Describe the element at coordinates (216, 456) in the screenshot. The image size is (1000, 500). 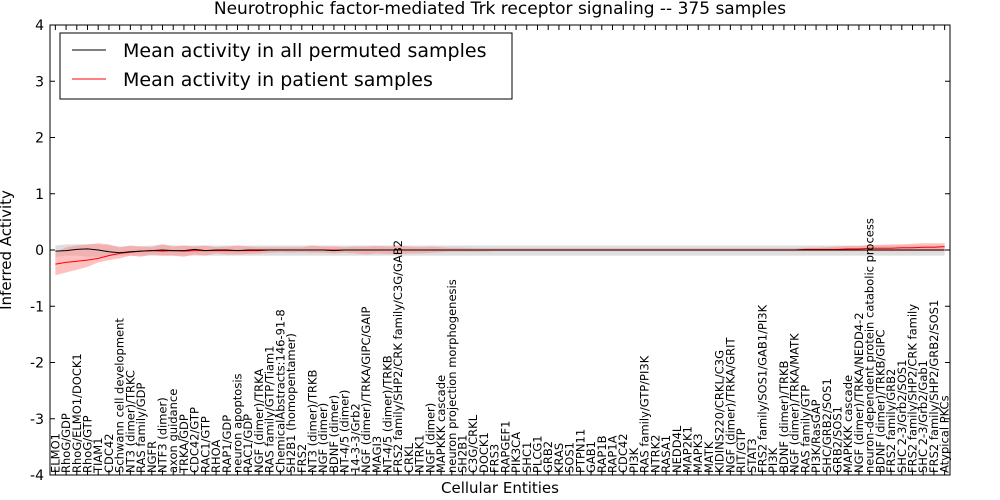
I see `x-tick-label: RHOA` at that location.